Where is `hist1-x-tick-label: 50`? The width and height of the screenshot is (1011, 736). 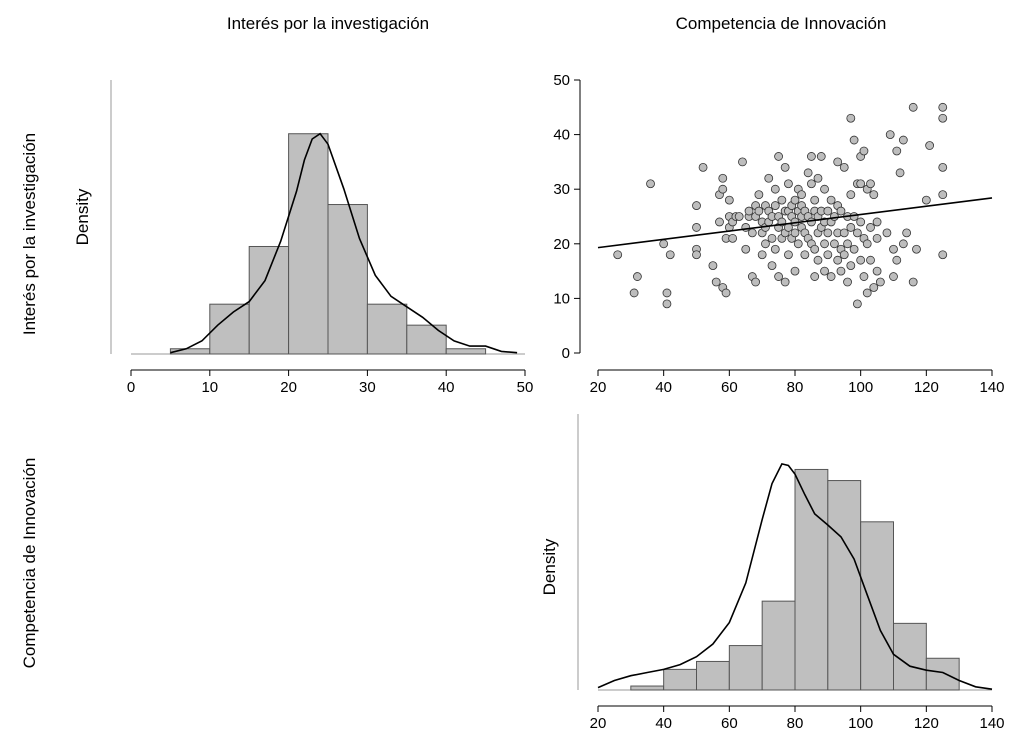
hist1-x-tick-label: 50 is located at coordinates (525, 387).